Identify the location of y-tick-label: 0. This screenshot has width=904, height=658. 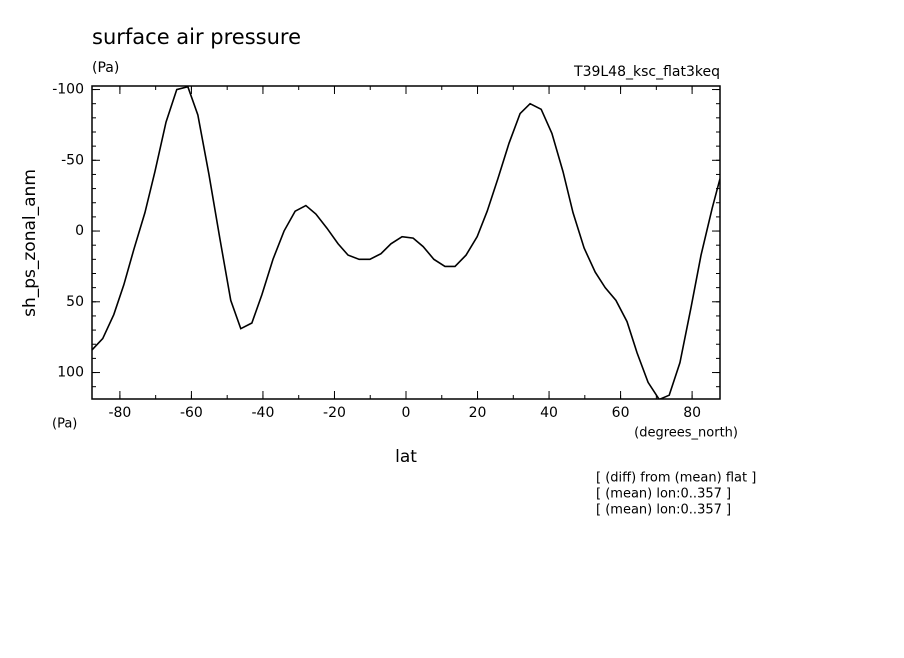
(79, 231).